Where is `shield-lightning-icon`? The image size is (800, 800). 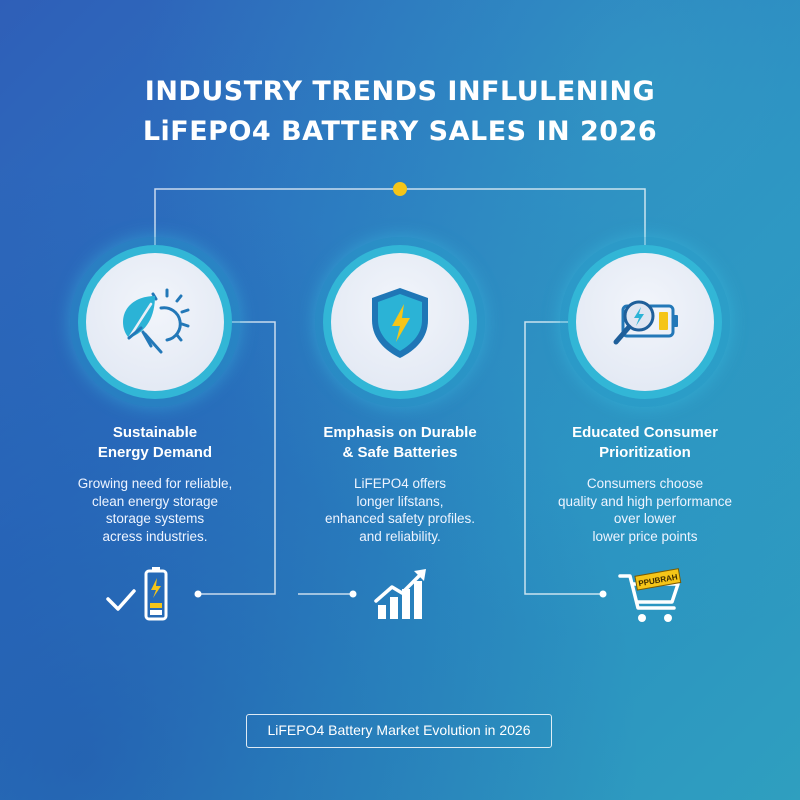 shield-lightning-icon is located at coordinates (400, 323).